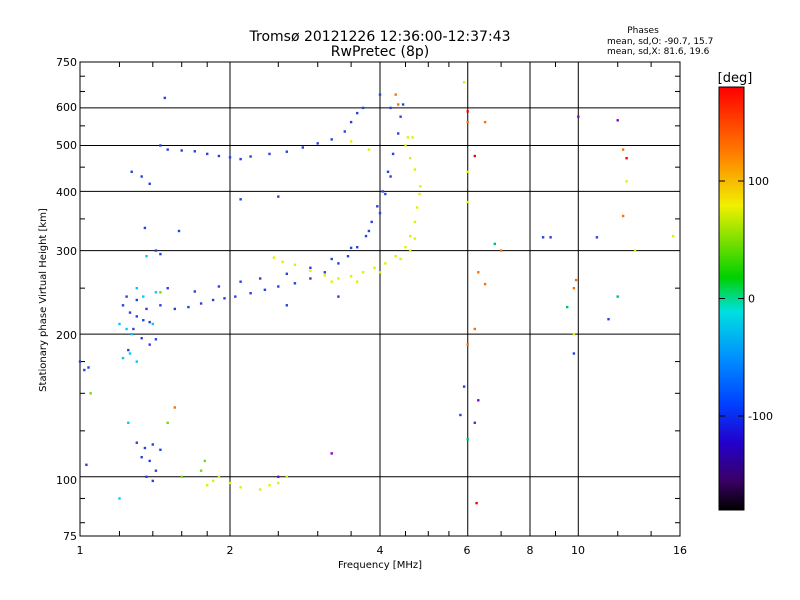 The height and width of the screenshot is (600, 800). What do you see at coordinates (751, 299) in the screenshot?
I see `colorbar-tick-label: 0` at bounding box center [751, 299].